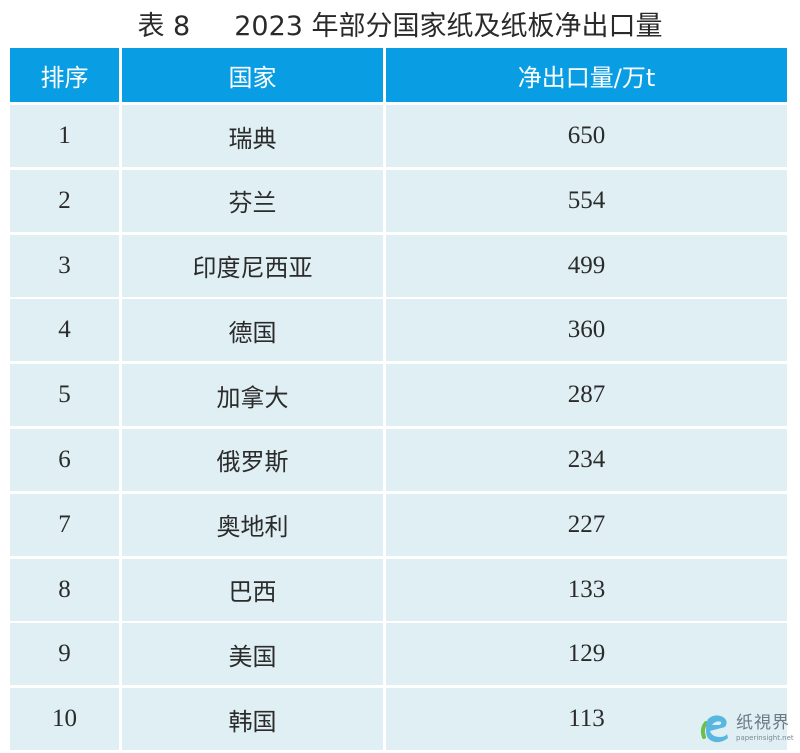 This screenshot has height=753, width=800. Describe the element at coordinates (64, 524) in the screenshot. I see `rank-cell: 7` at that location.